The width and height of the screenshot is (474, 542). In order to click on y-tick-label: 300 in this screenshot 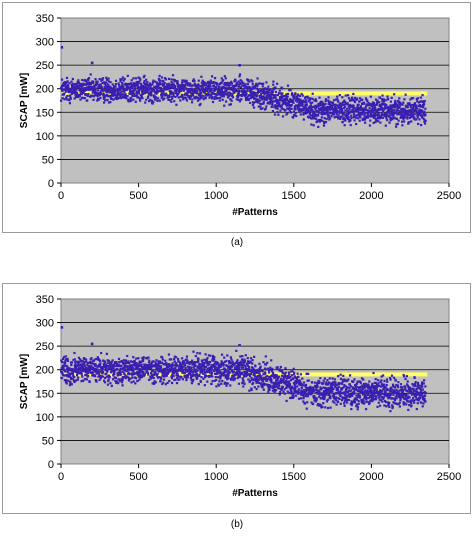, I will do `click(45, 324)`.